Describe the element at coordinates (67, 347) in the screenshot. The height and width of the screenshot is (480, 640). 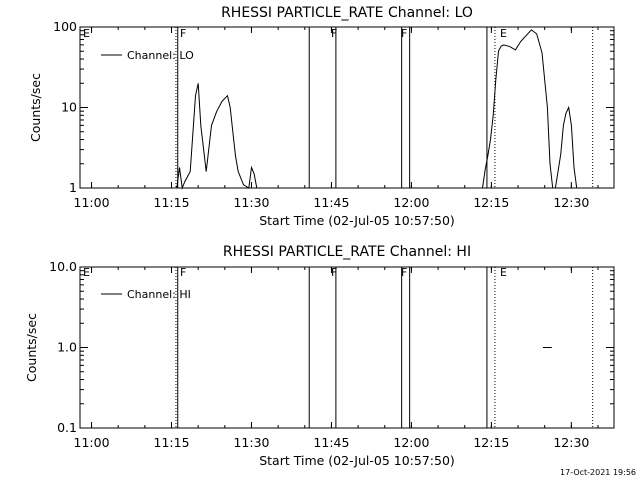
I see `y-tick-label: 1.0` at that location.